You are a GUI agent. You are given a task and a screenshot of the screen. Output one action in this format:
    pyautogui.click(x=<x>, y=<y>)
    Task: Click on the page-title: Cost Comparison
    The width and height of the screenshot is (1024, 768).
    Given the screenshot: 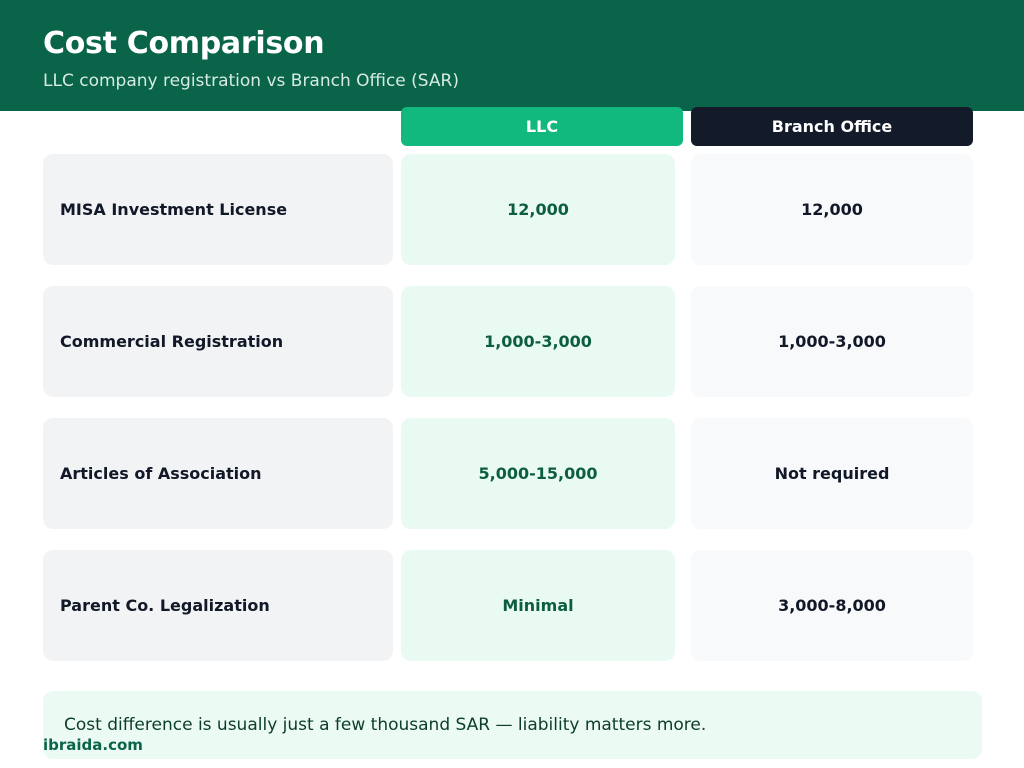 What is the action you would take?
    pyautogui.click(x=184, y=43)
    